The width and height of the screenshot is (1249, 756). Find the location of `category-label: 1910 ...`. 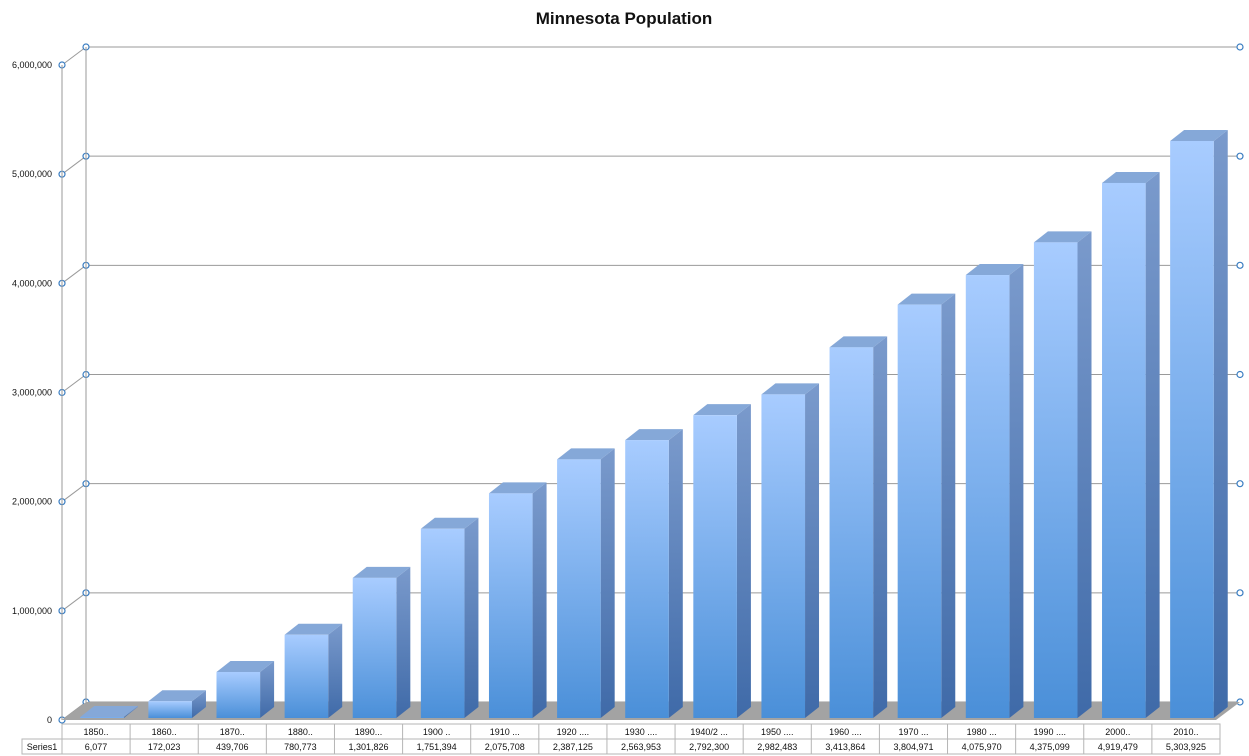

category-label: 1910 ... is located at coordinates (505, 732).